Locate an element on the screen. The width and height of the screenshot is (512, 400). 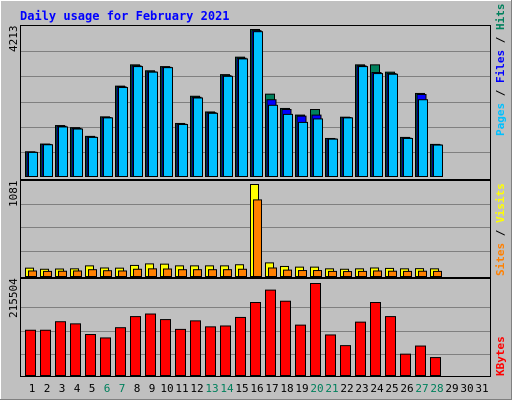
x-tick-label: 2 is located at coordinates (47, 388).